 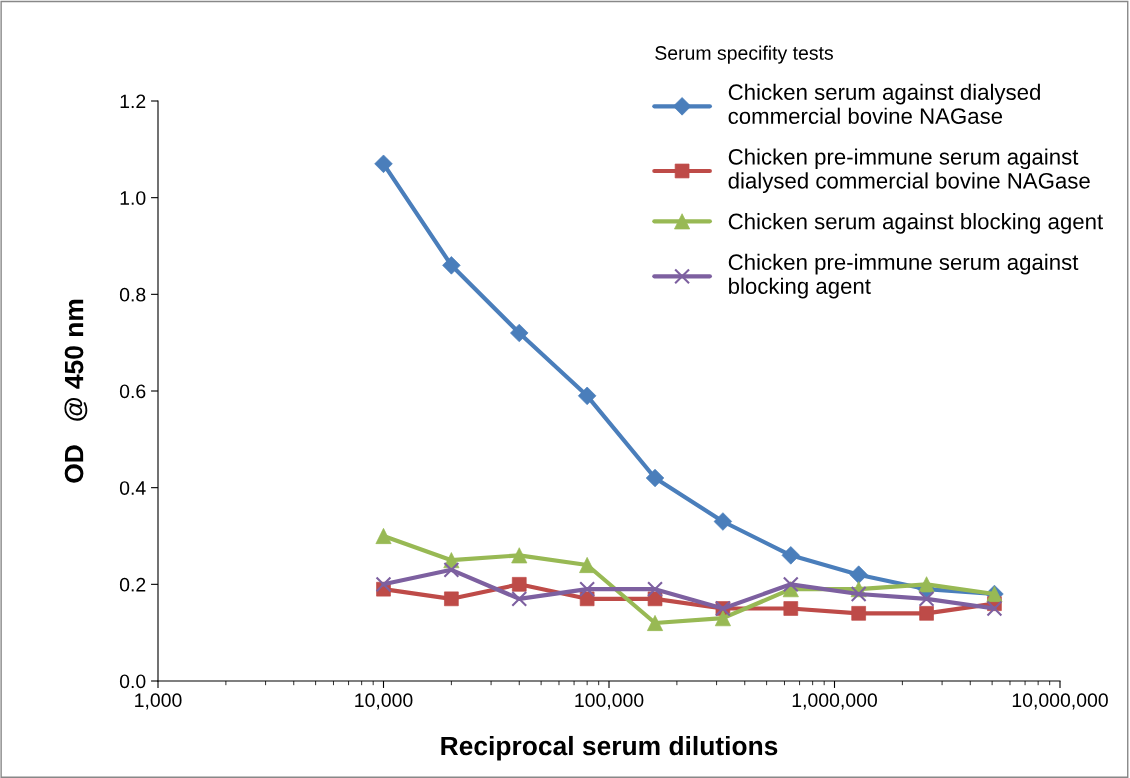 What do you see at coordinates (609, 748) in the screenshot?
I see `x-axis-title: Reciprocal serum dilutions` at bounding box center [609, 748].